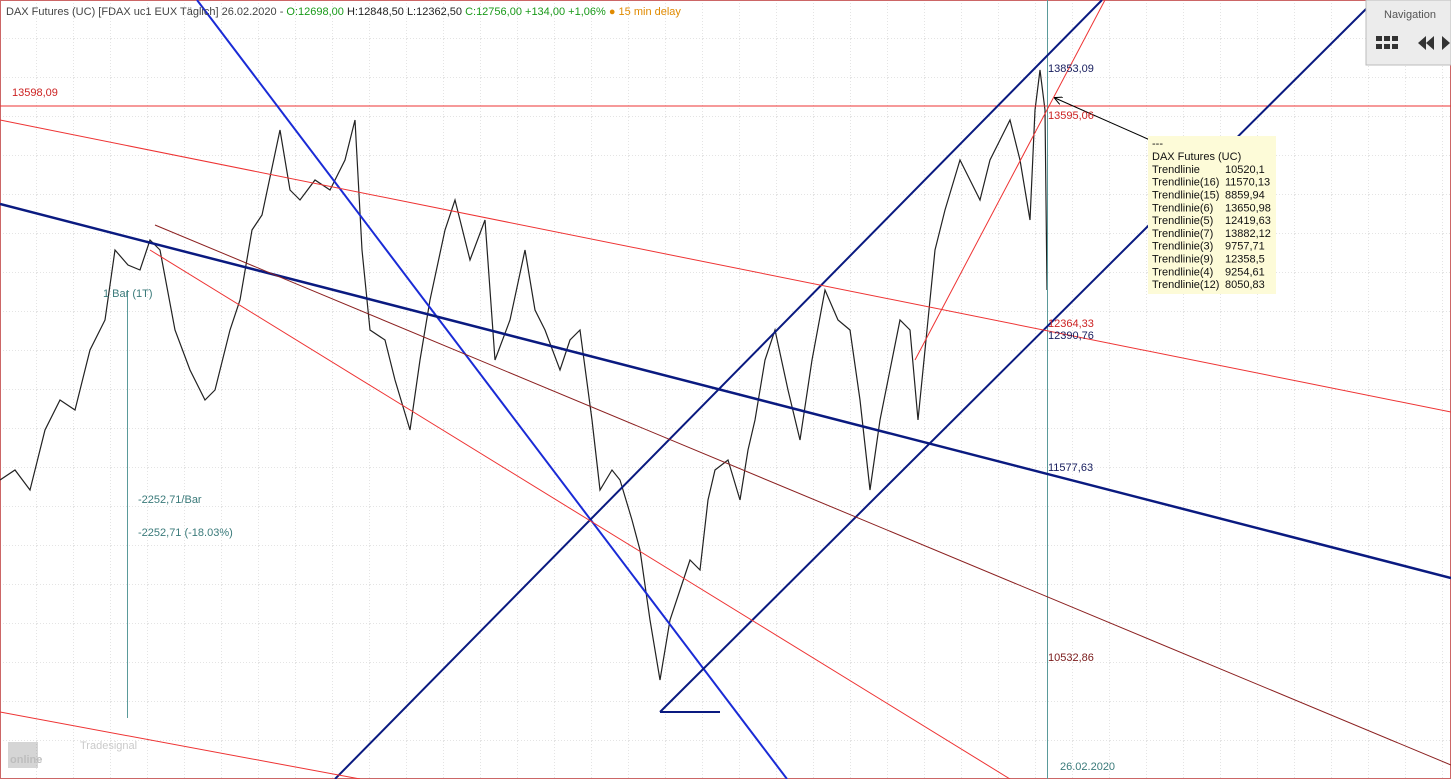 This screenshot has height=779, width=1451. What do you see at coordinates (128, 294) in the screenshot?
I see `measure-label: 1 Bar (1T)` at bounding box center [128, 294].